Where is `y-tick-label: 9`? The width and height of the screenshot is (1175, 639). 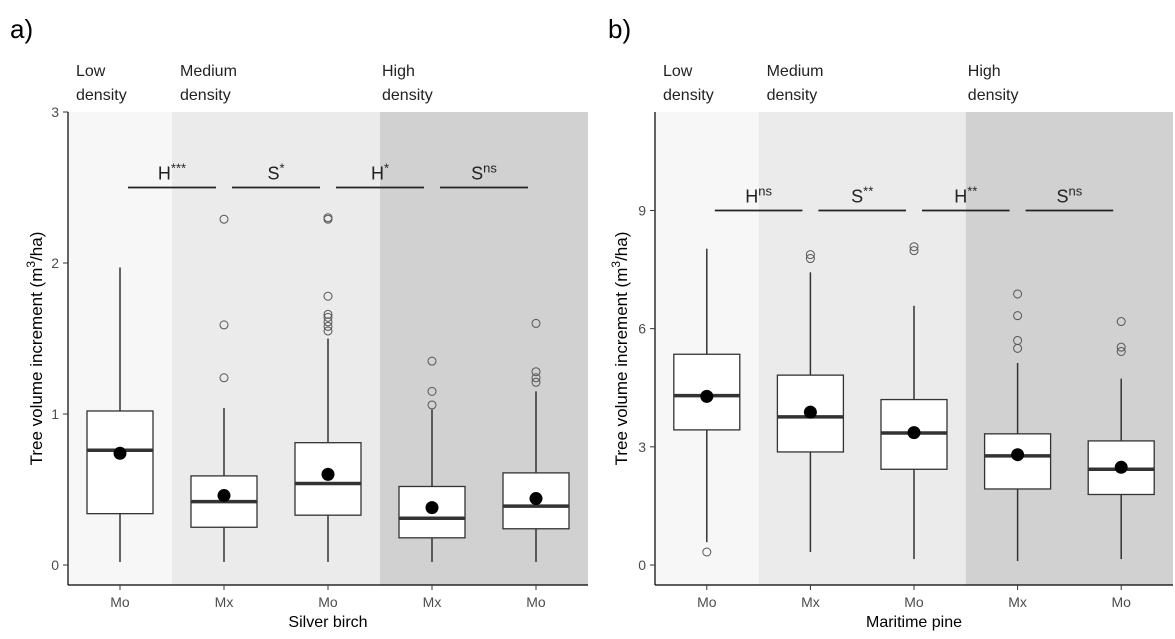 y-tick-label: 9 is located at coordinates (642, 210).